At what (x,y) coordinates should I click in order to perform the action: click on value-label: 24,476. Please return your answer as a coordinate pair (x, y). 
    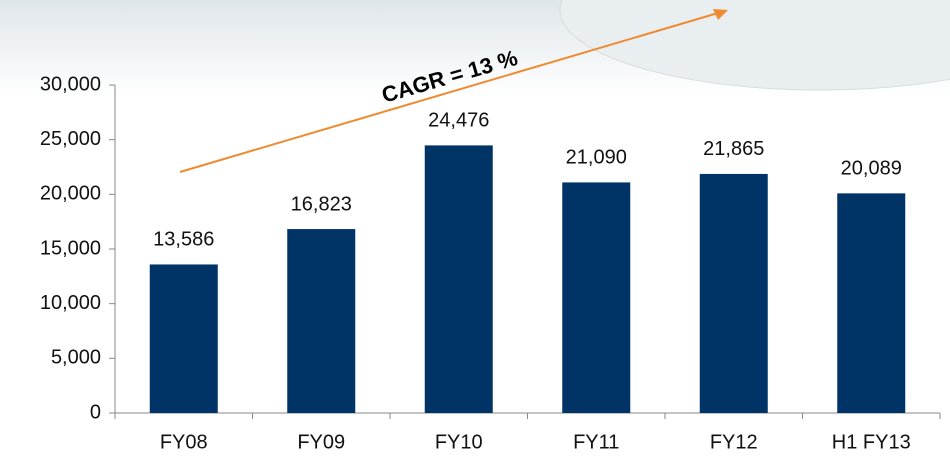
    Looking at the image, I should click on (458, 121).